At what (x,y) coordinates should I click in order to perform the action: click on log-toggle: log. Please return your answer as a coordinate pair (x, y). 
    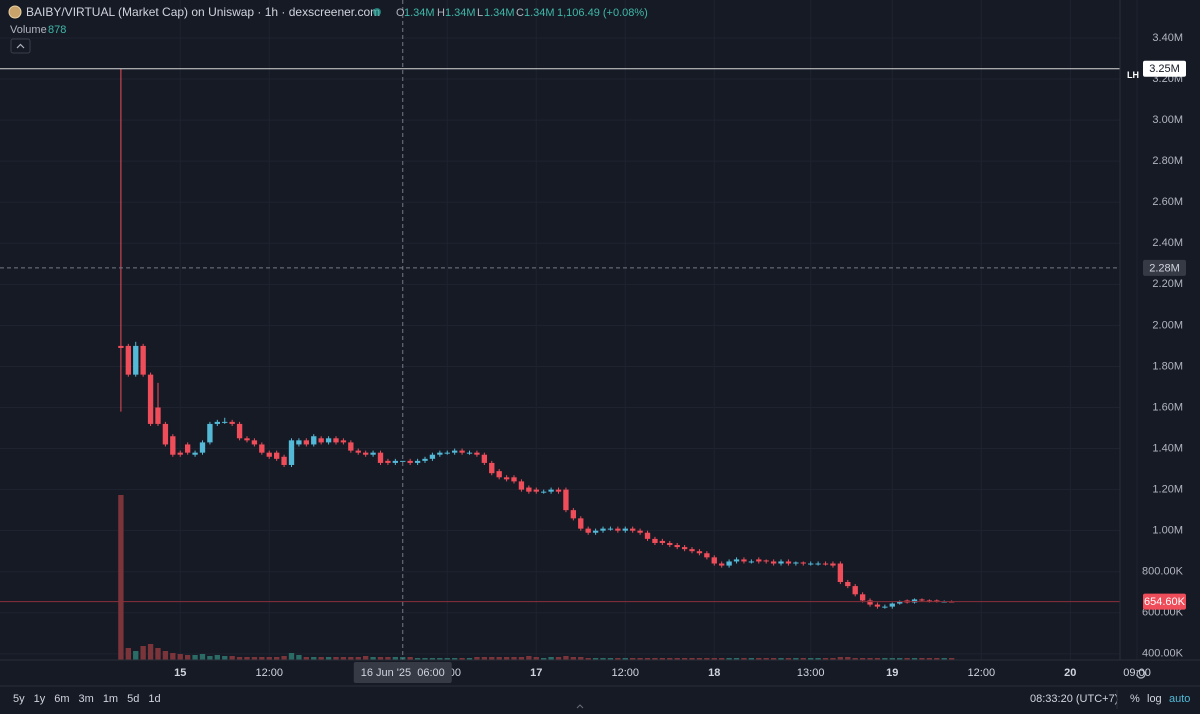
    Looking at the image, I should click on (1154, 699).